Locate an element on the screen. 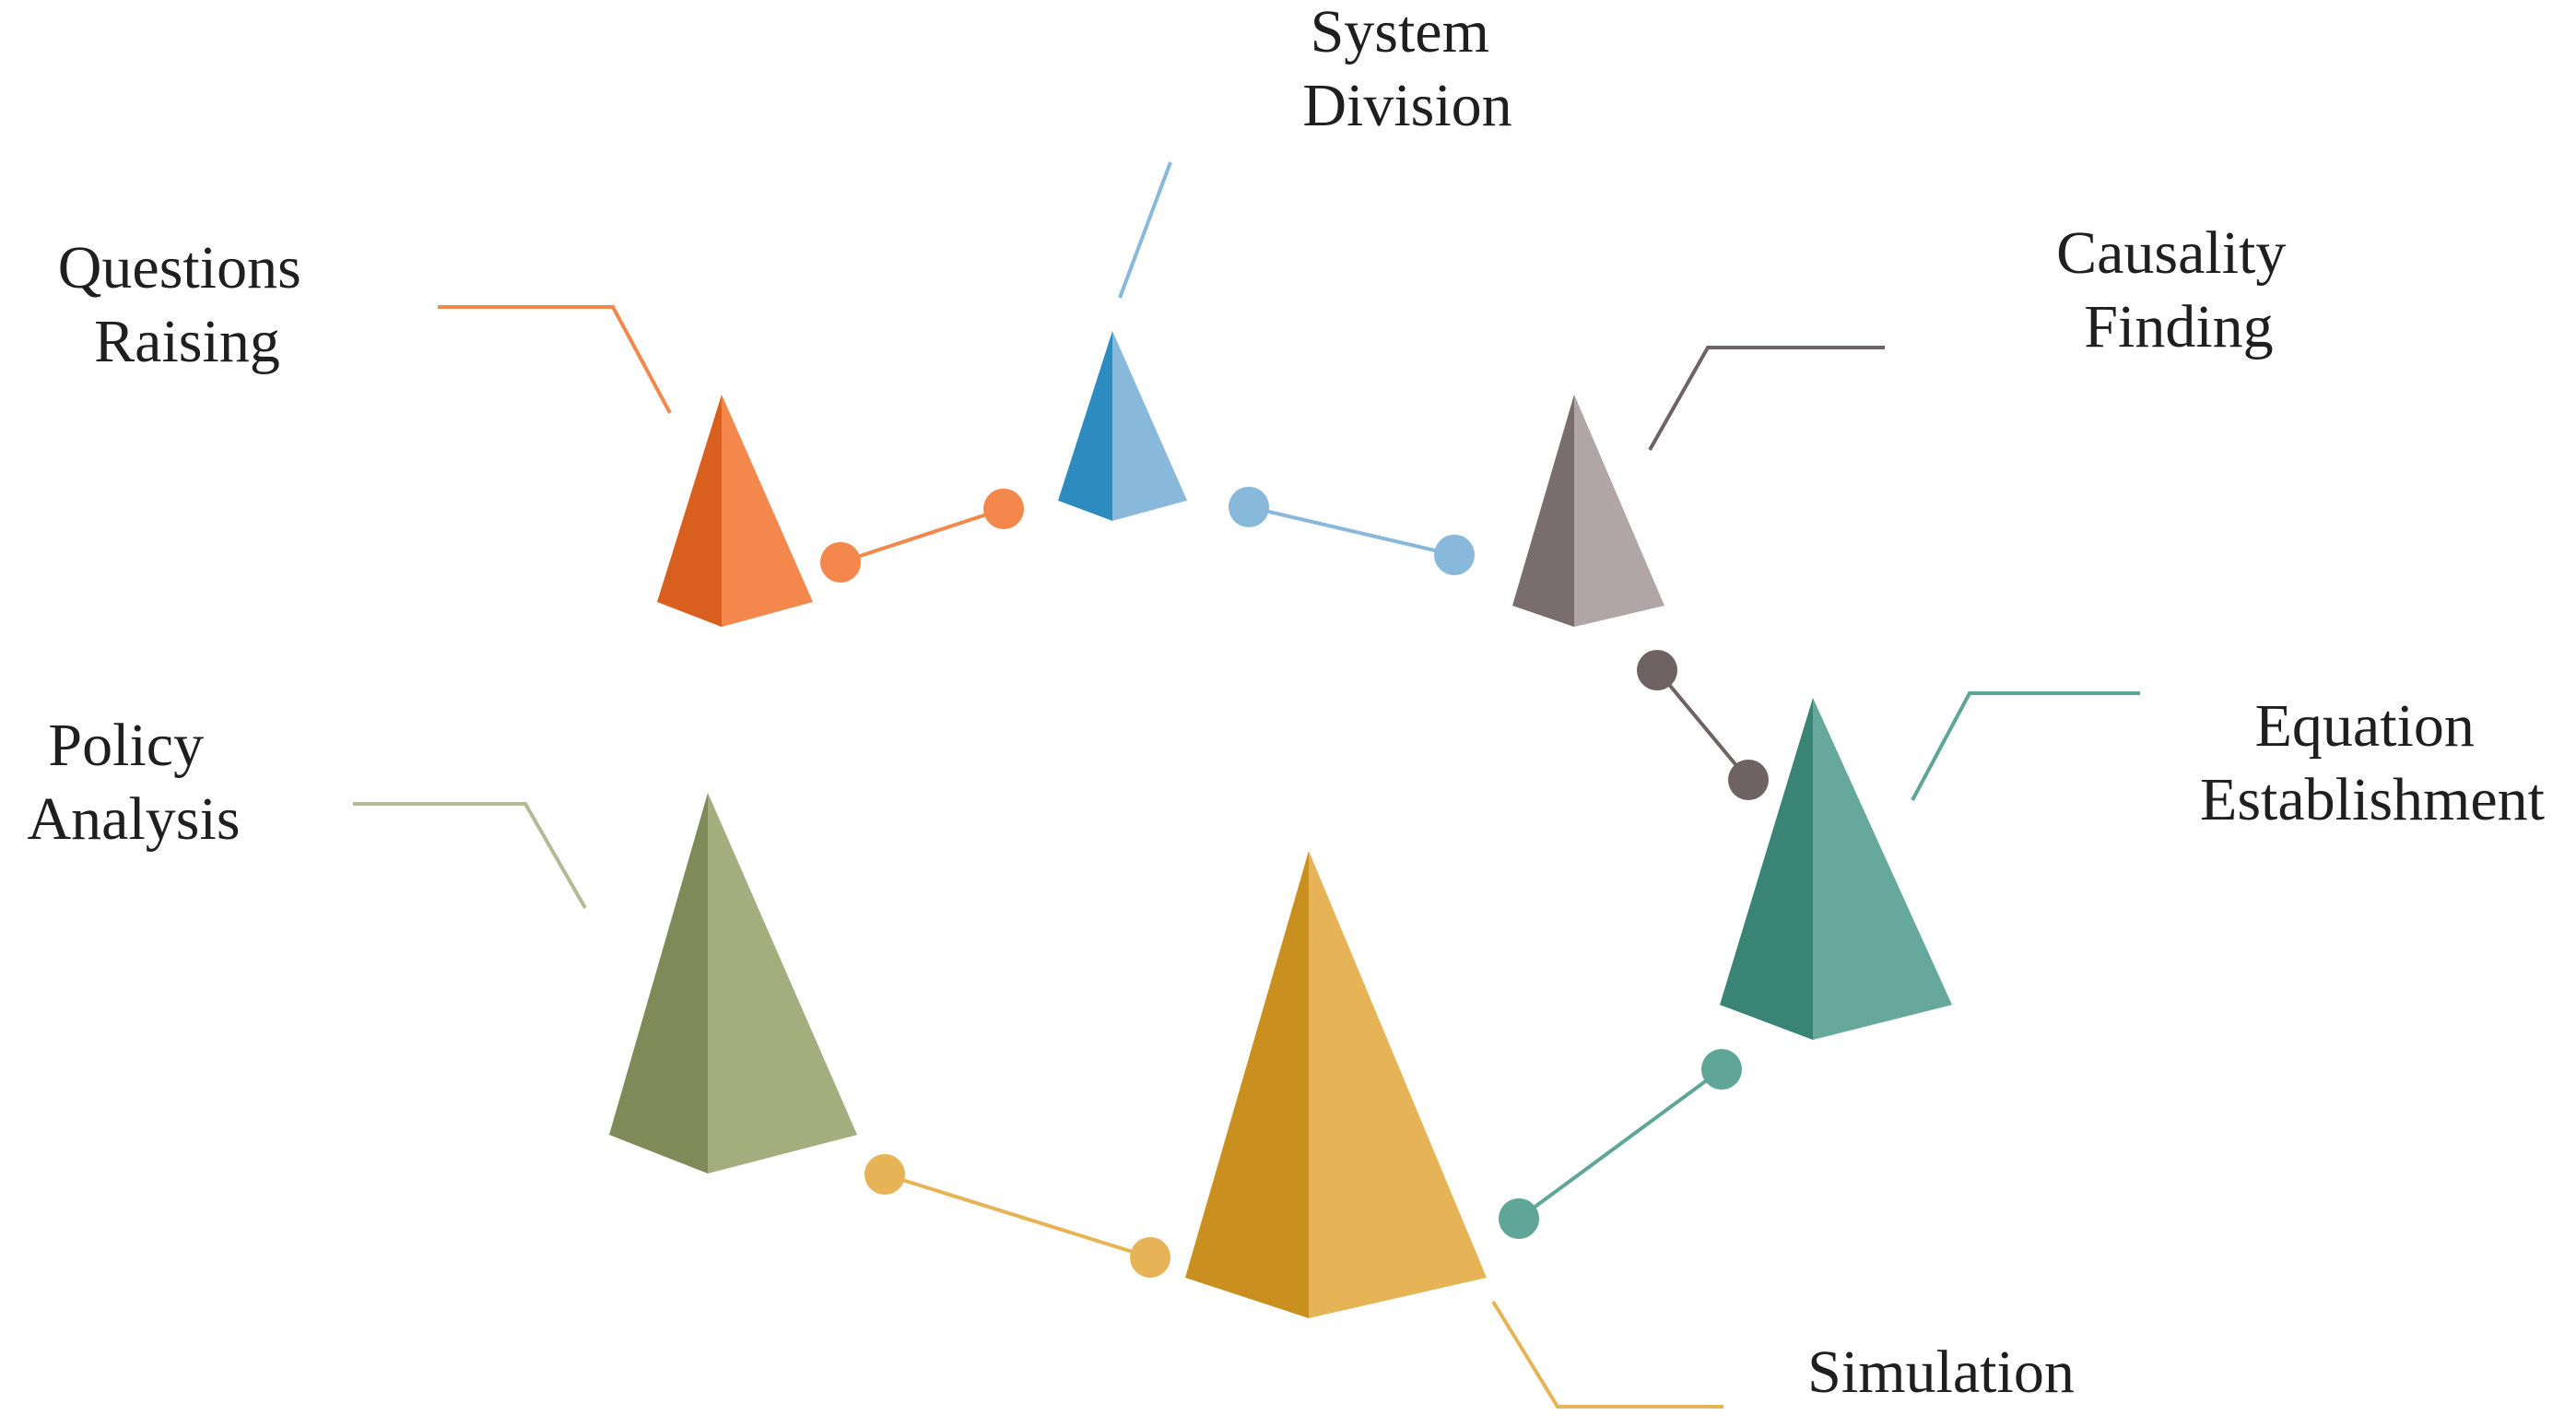 The width and height of the screenshot is (2576, 1427). leader-line-simulation is located at coordinates (1607, 1355).